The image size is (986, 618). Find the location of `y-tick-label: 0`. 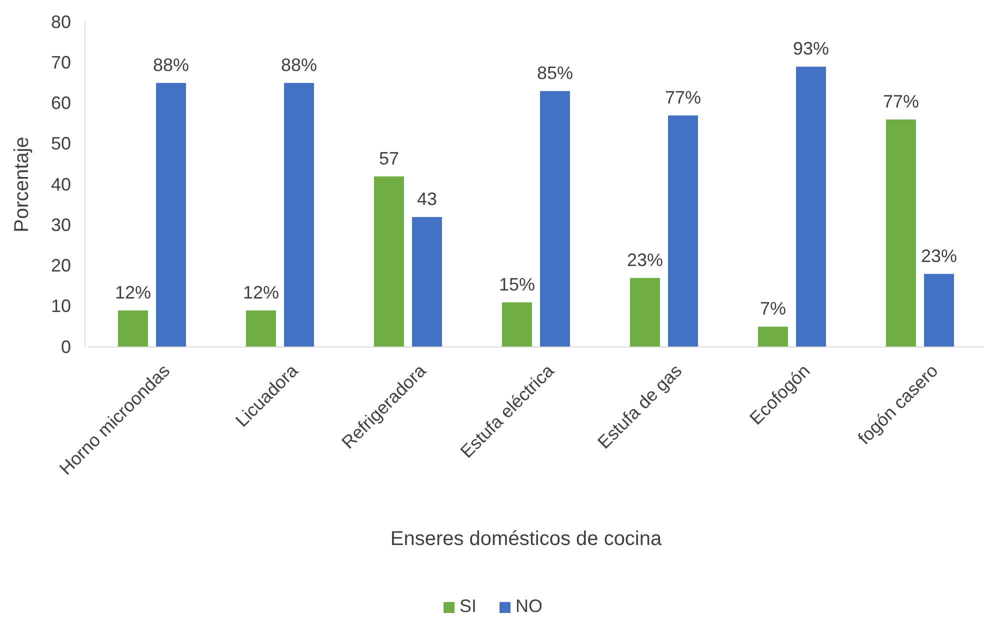

y-tick-label: 0 is located at coordinates (65, 346).